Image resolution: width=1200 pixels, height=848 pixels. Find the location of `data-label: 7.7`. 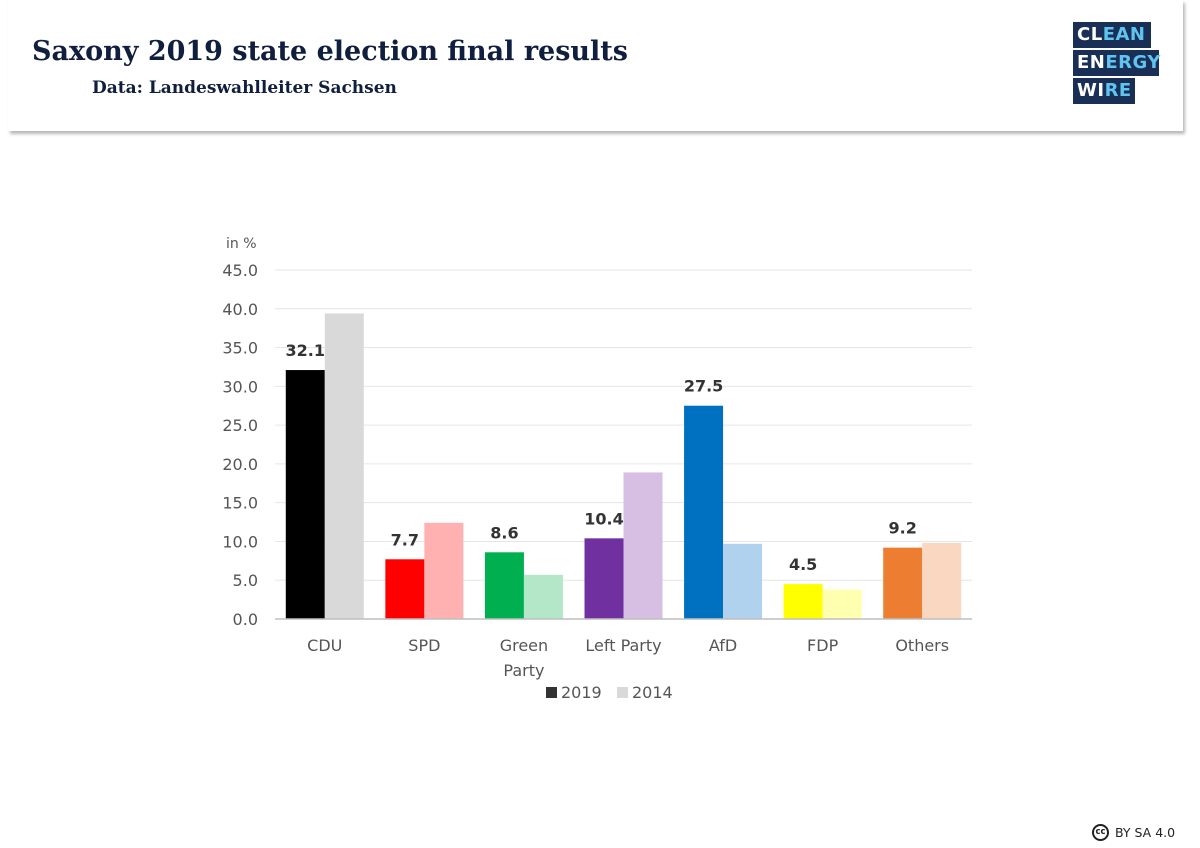

data-label: 7.7 is located at coordinates (405, 539).